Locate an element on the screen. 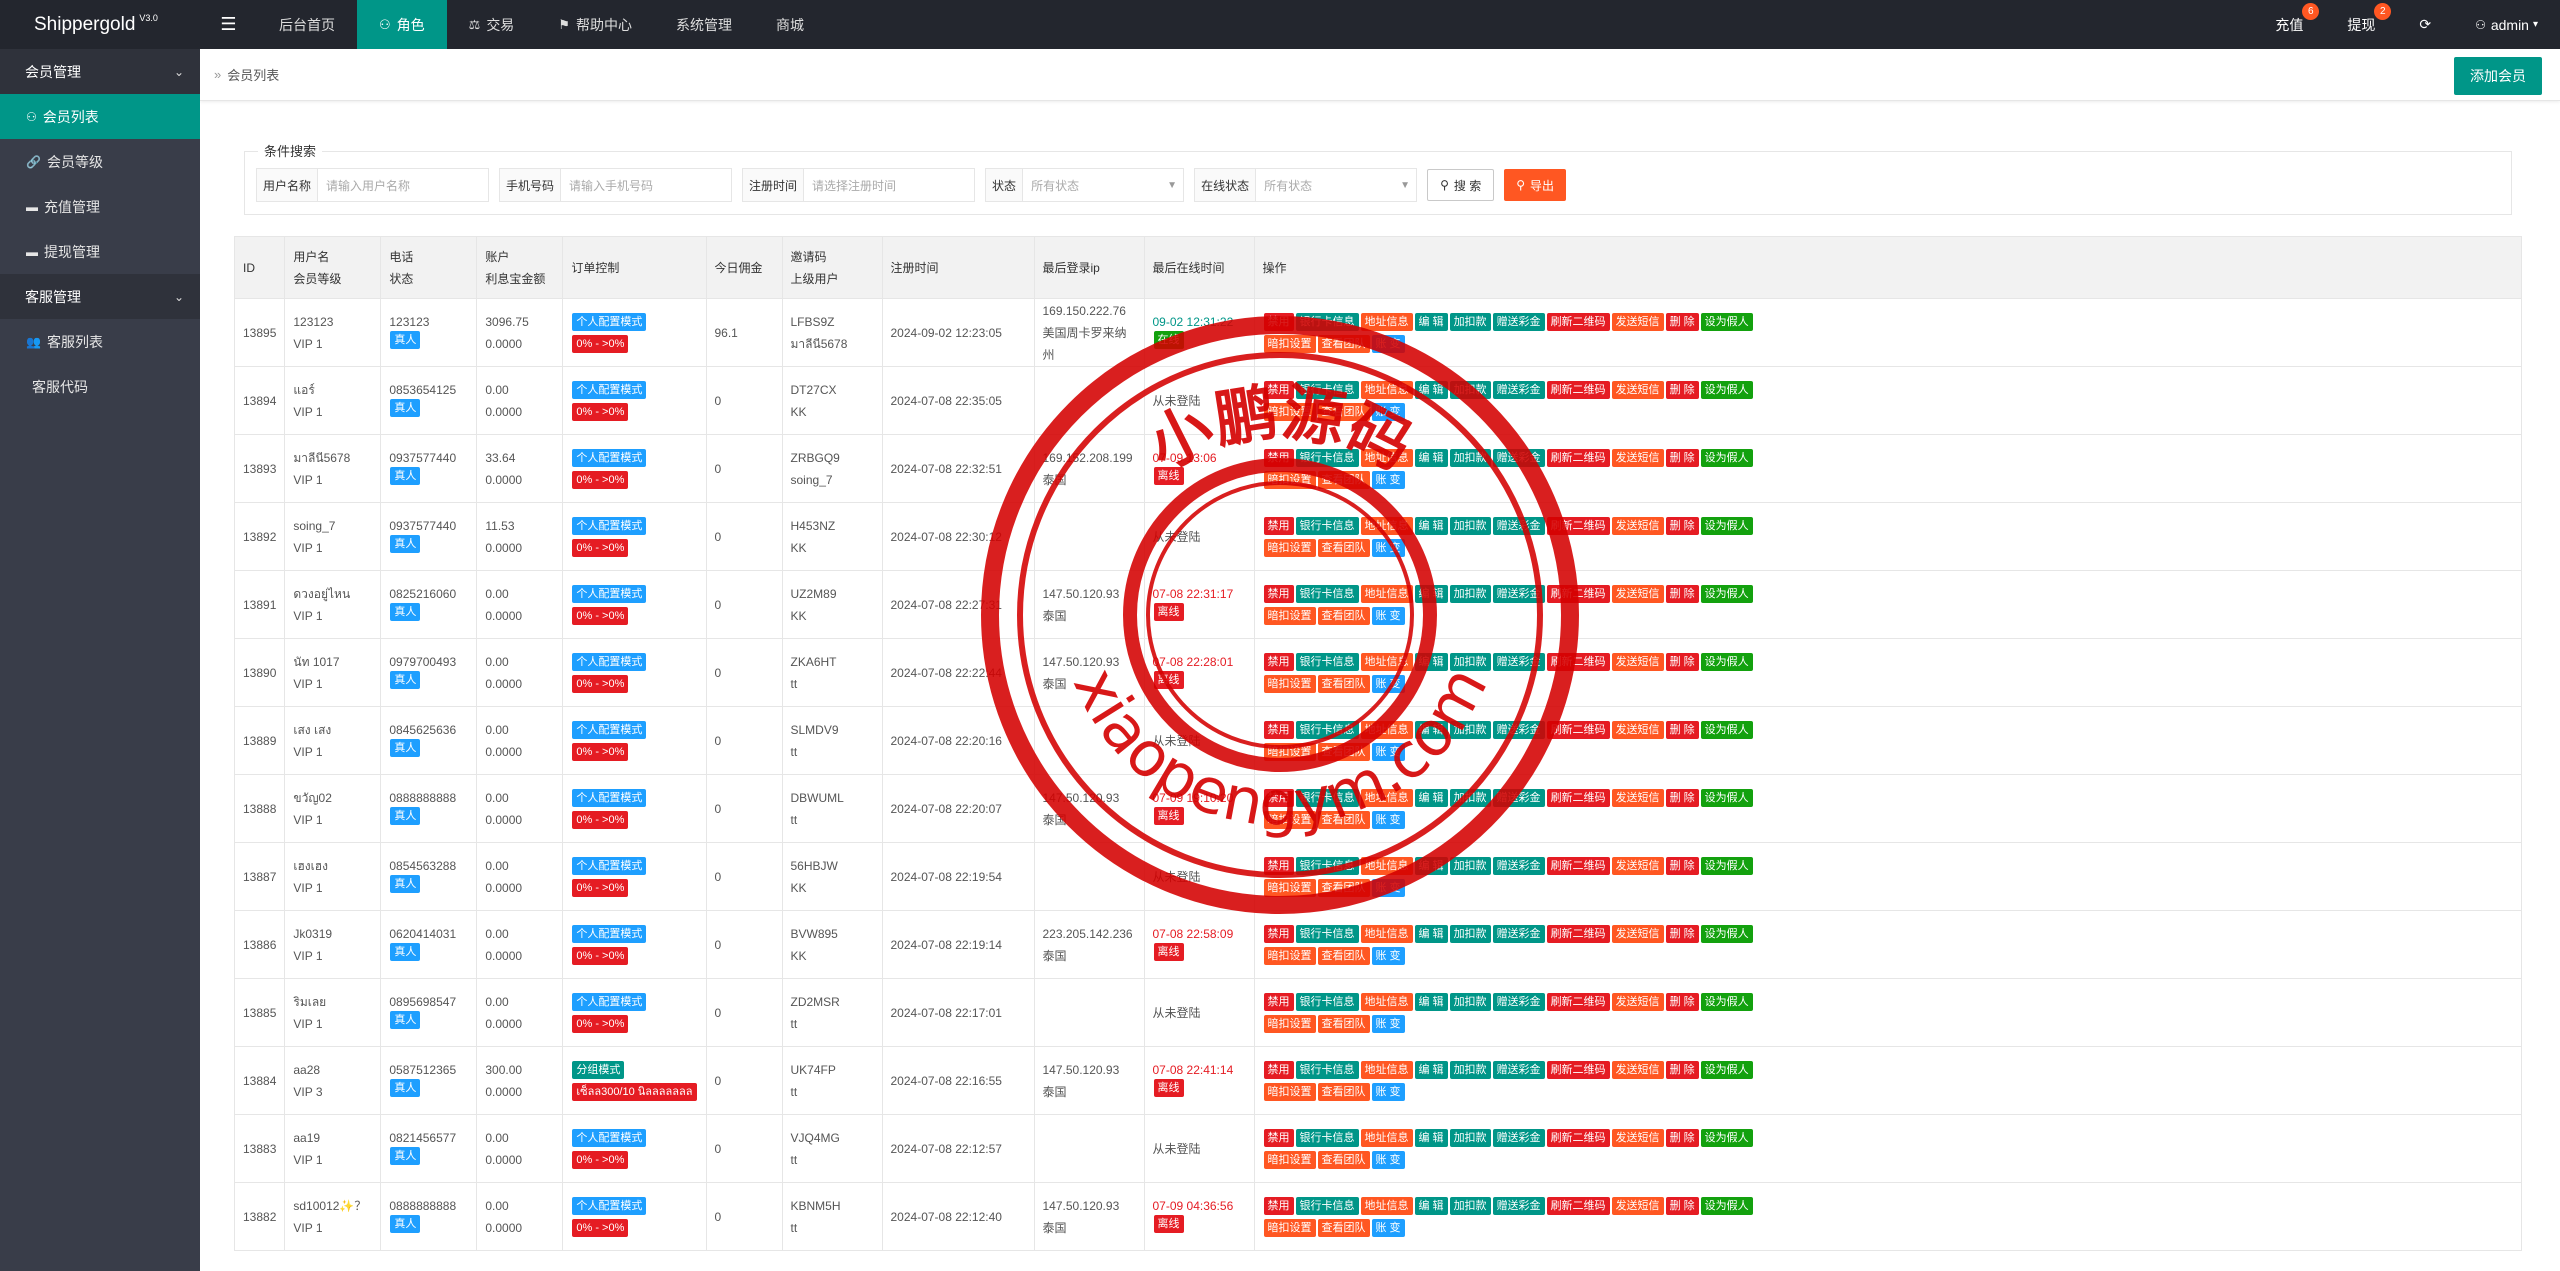 The image size is (2560, 1271). export-button: ⚲ 导出 is located at coordinates (1535, 185).